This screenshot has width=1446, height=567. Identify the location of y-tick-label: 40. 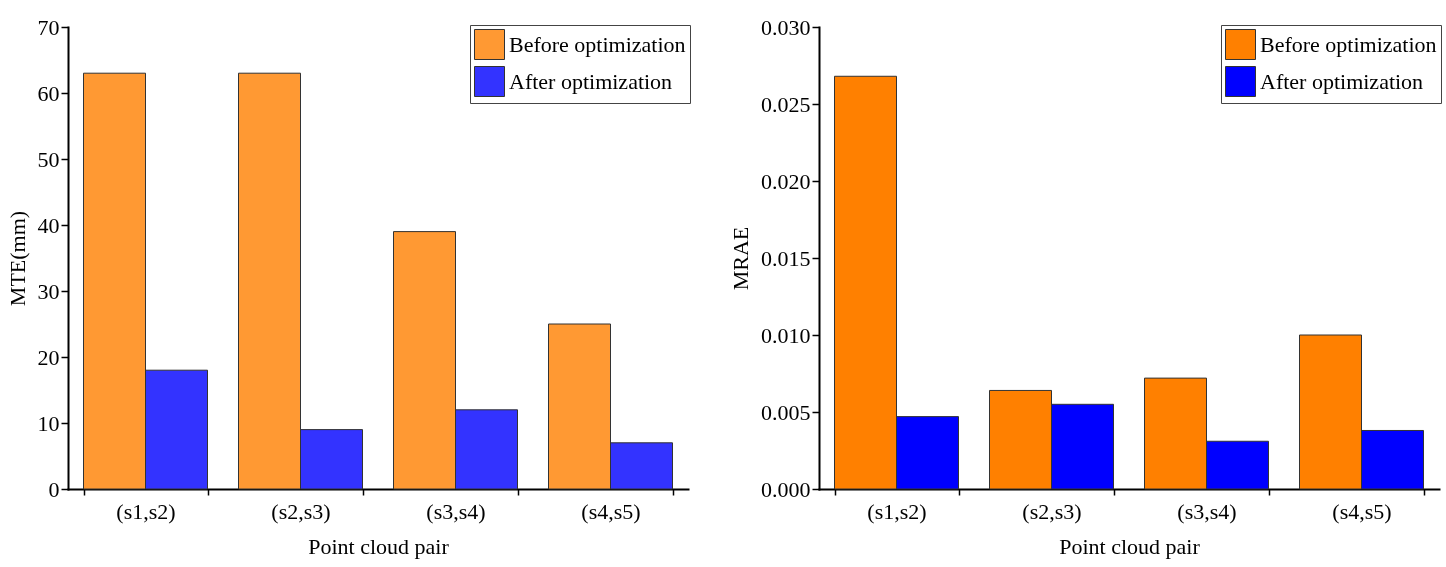
(48, 225).